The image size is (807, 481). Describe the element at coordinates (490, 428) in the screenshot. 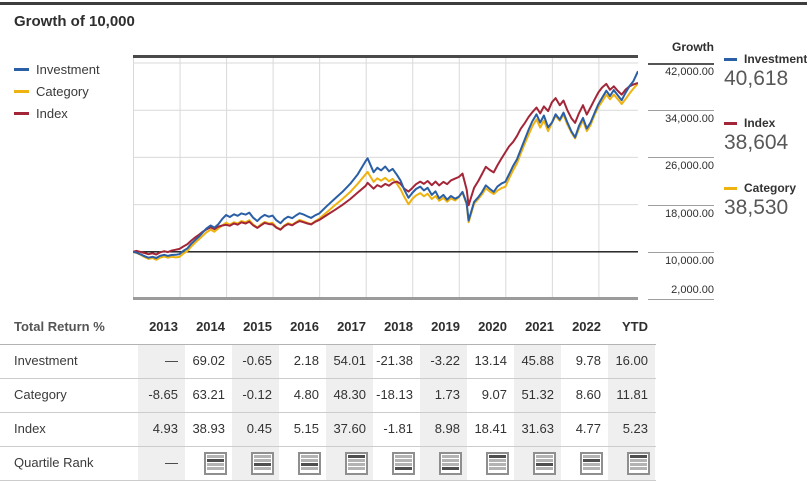

I see `table-cell: 18.41` at that location.